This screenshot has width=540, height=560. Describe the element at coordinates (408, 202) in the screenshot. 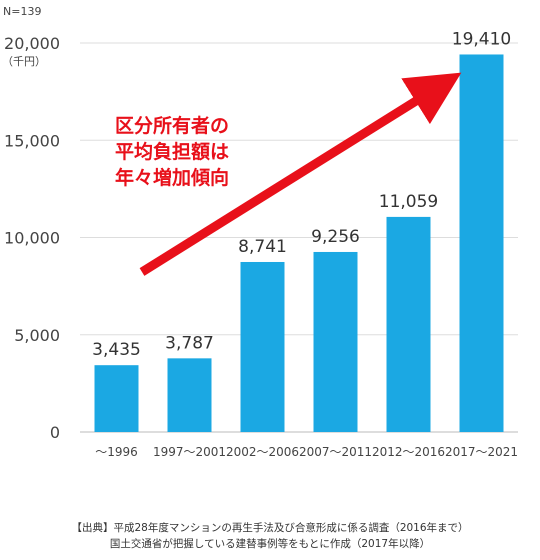

I see `bar-value-label: 11,059` at that location.